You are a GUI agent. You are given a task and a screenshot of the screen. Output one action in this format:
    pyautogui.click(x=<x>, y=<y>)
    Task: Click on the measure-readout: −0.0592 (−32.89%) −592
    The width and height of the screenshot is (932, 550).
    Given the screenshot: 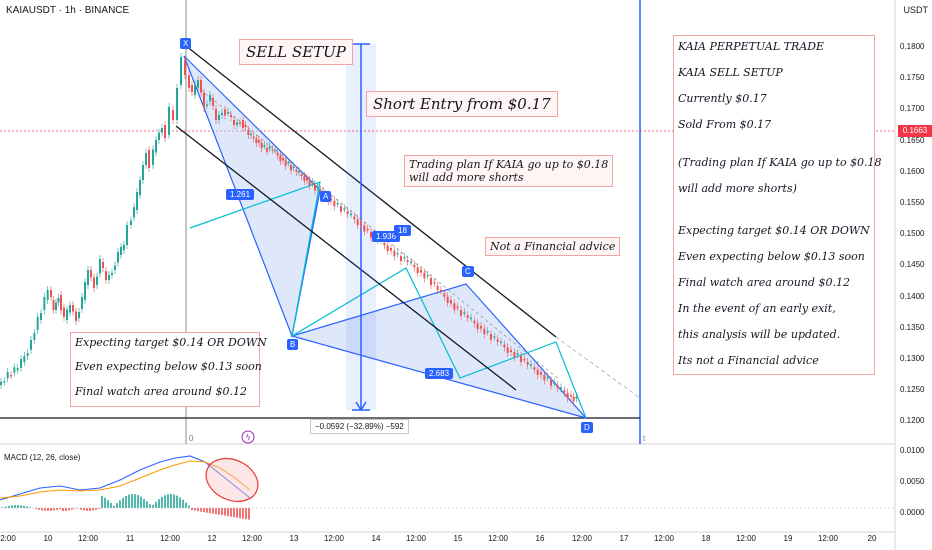 What is the action you would take?
    pyautogui.click(x=359, y=426)
    